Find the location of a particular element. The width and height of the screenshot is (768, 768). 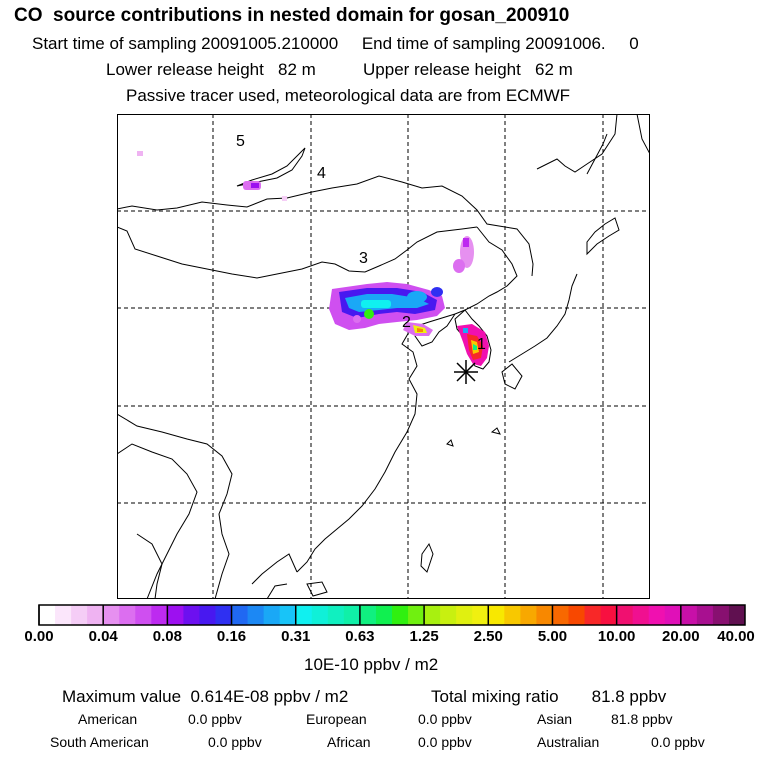

region-australian-value: 0.0 ppbv is located at coordinates (678, 742).